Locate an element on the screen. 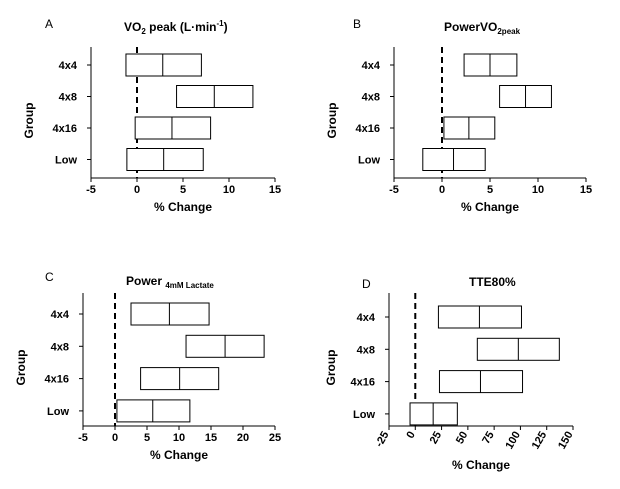 The image size is (620, 489). panel-letter: B is located at coordinates (357, 24).